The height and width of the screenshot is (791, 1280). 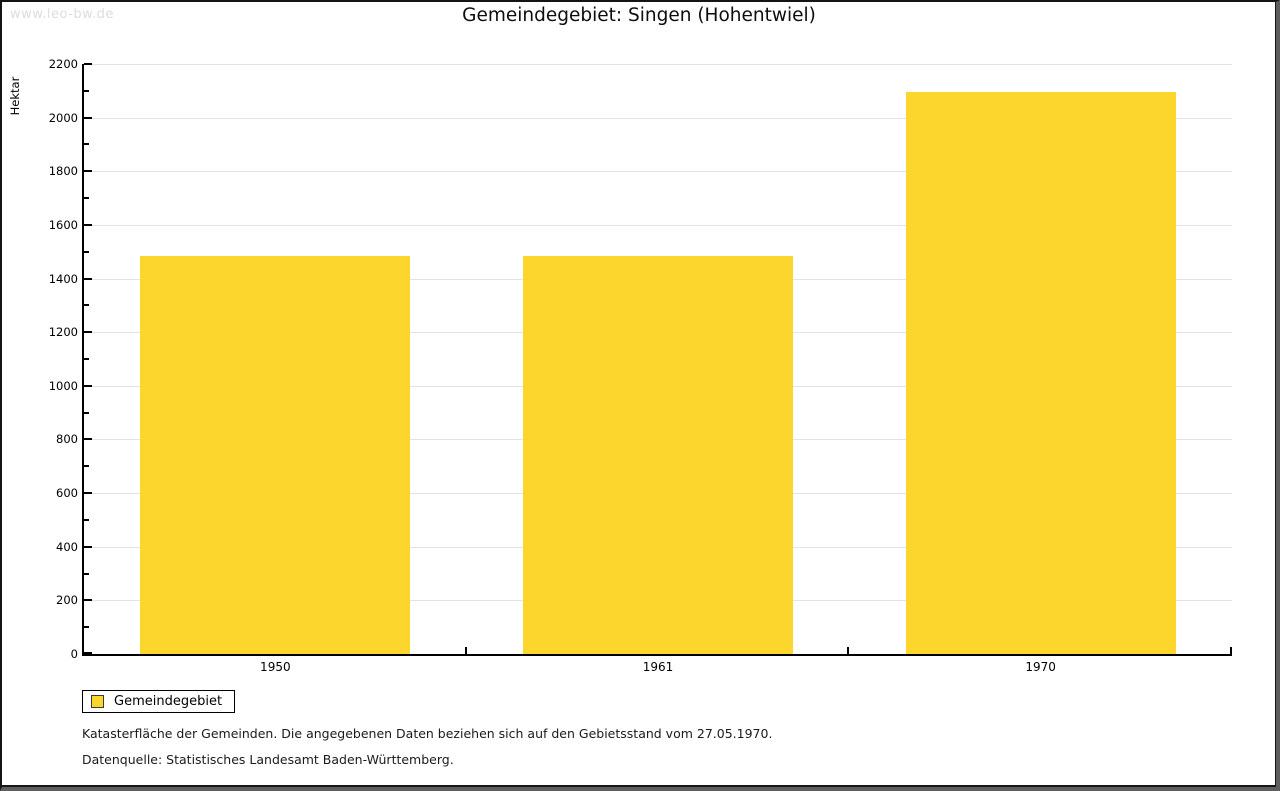 I want to click on y-tick-label: 1400, so click(x=63, y=278).